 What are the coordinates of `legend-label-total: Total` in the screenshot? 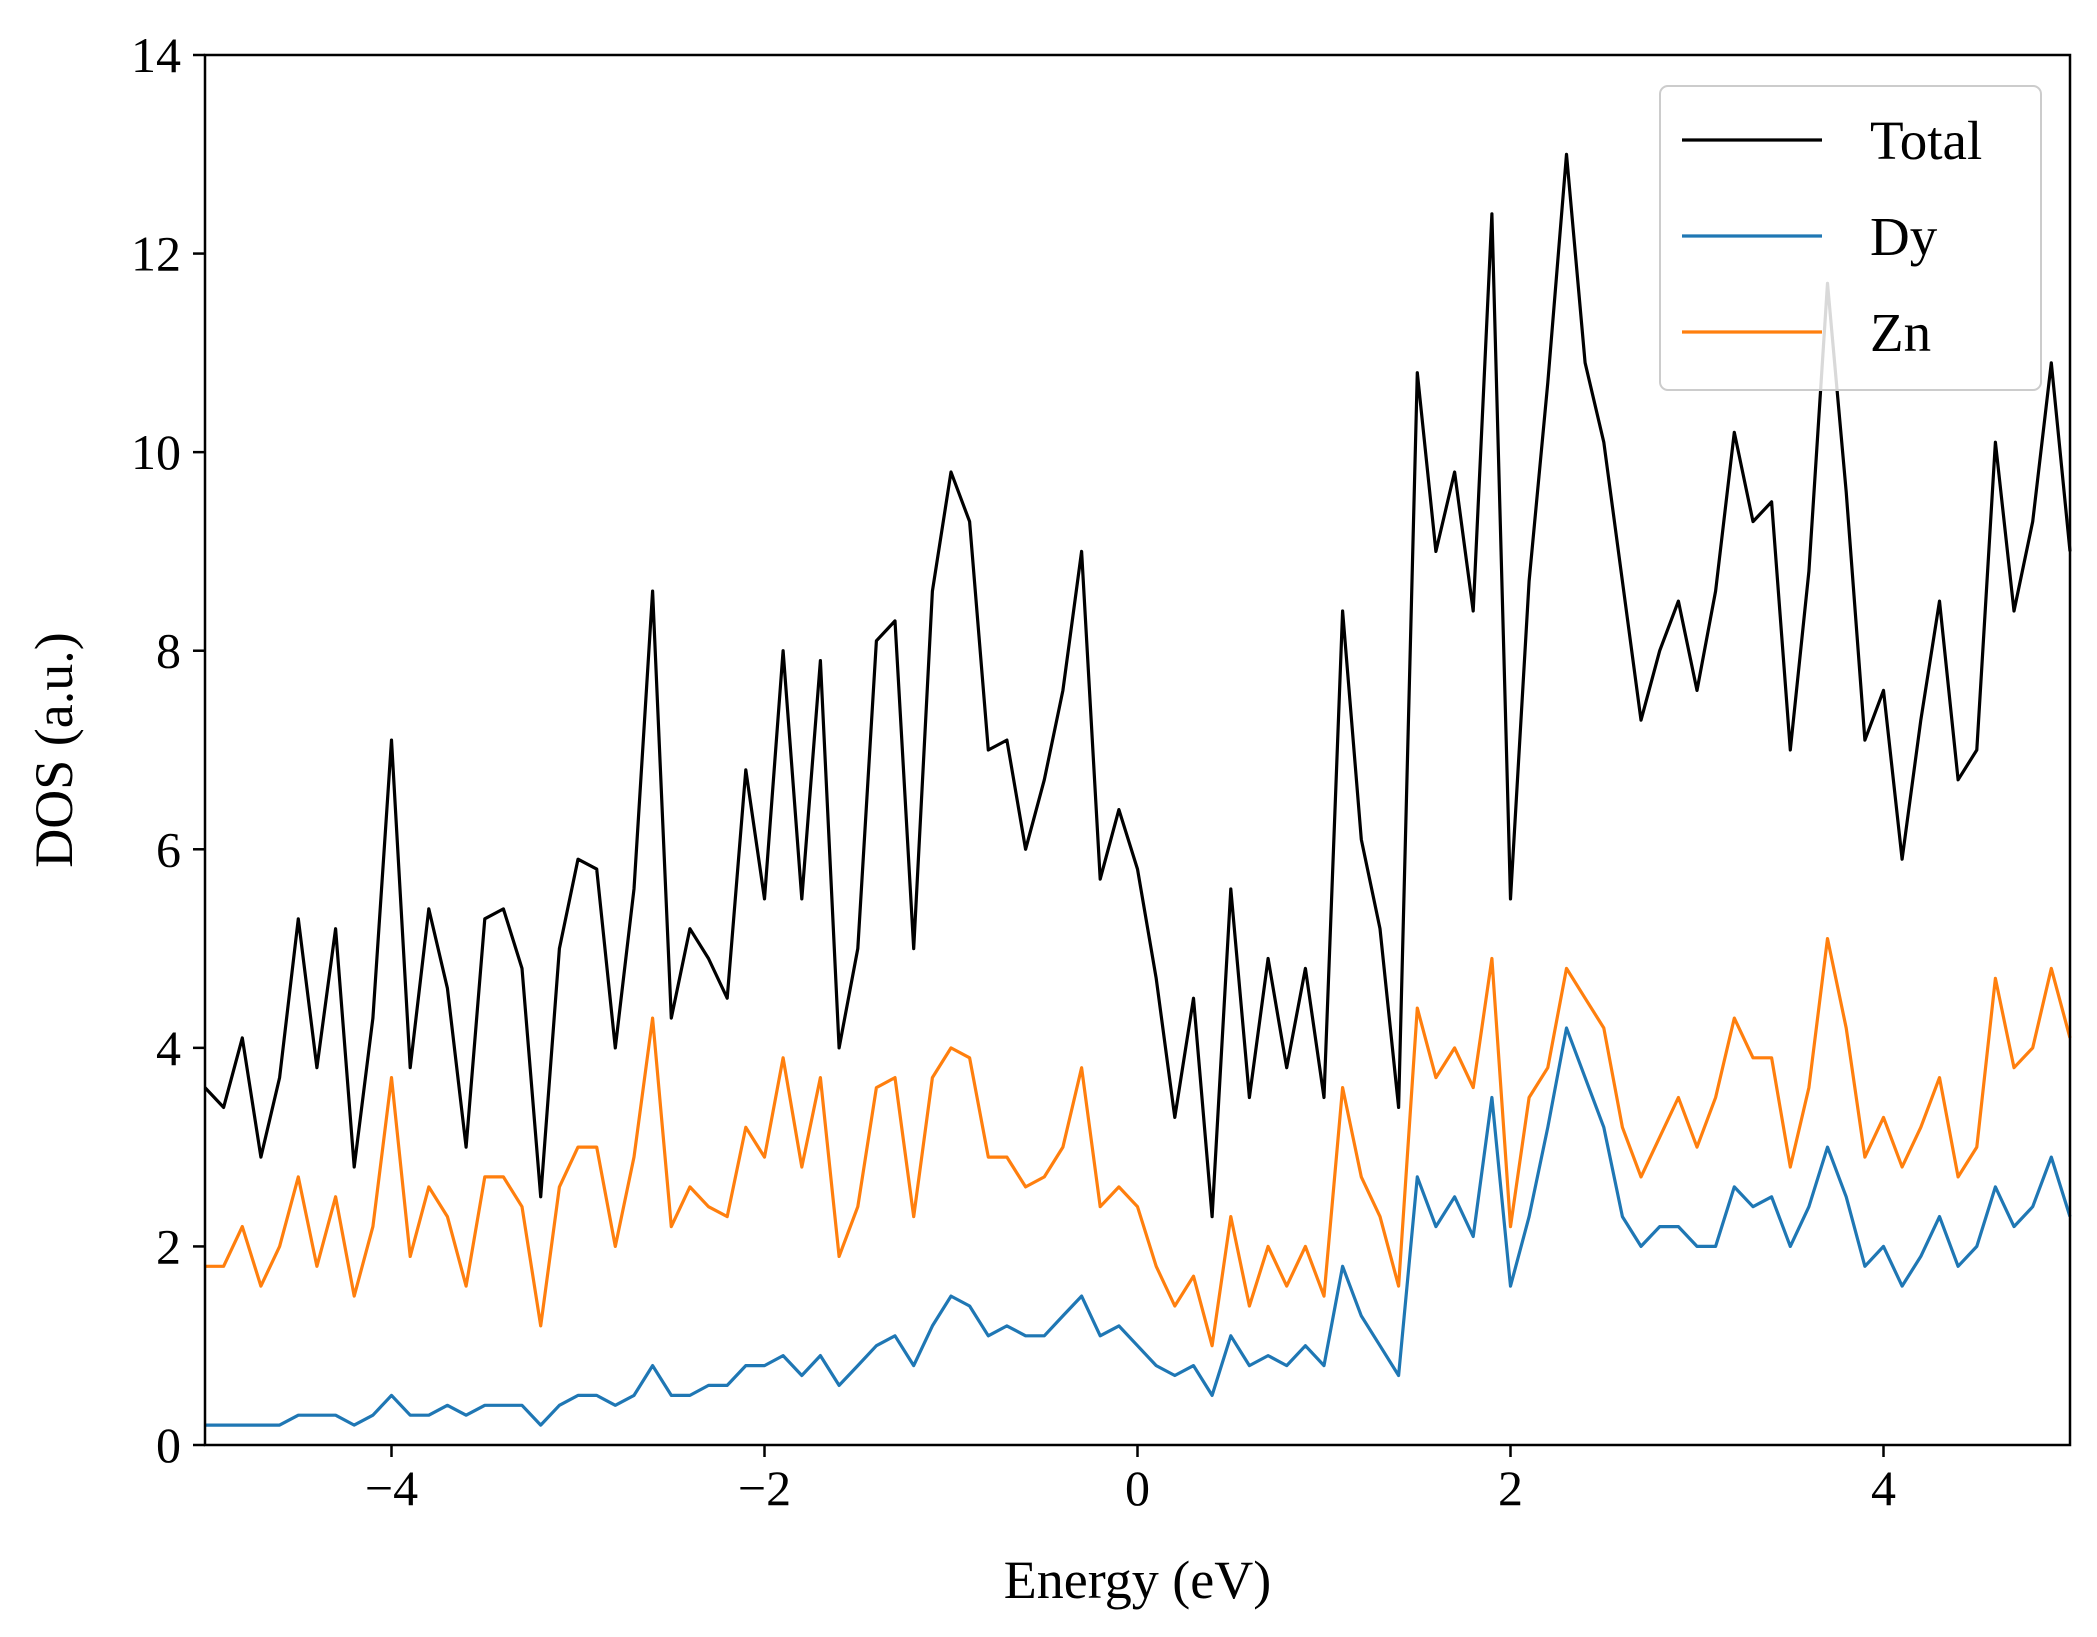 It's located at (1926, 140).